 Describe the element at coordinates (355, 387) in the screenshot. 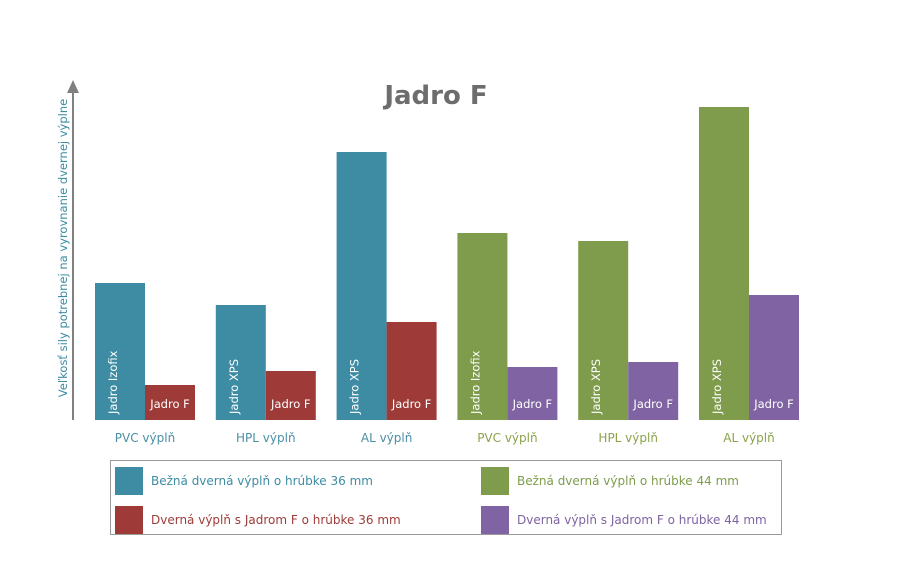

I see `bar-label-2-0: Jadro XPS` at that location.